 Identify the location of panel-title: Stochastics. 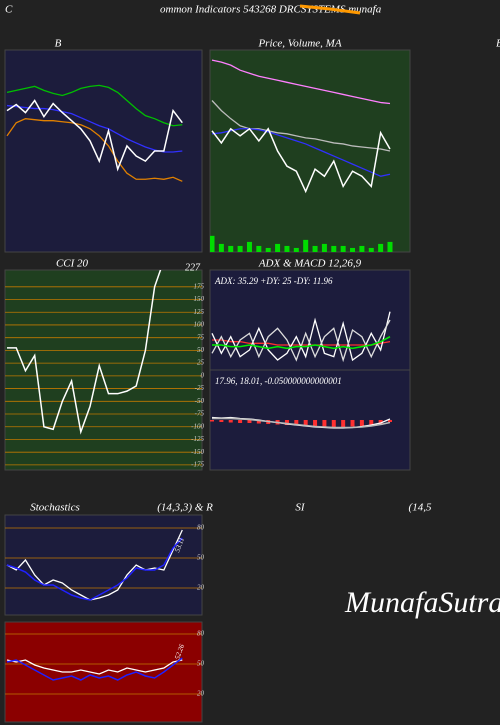
(55, 508).